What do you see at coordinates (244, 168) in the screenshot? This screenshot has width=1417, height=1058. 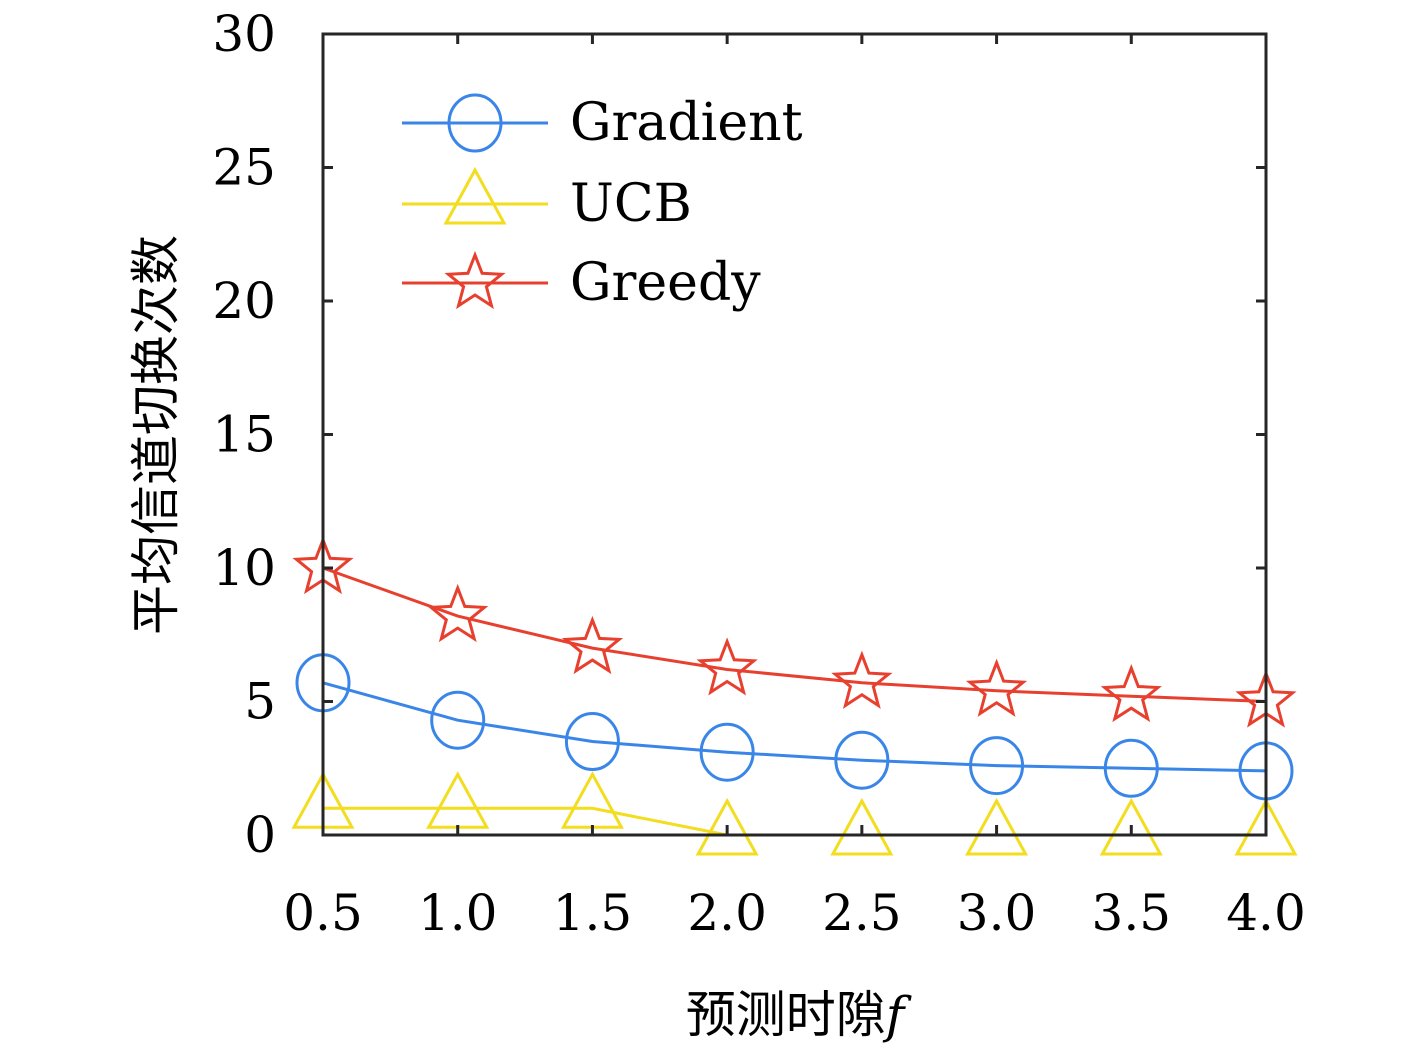 I see `y-tick-label: 25` at bounding box center [244, 168].